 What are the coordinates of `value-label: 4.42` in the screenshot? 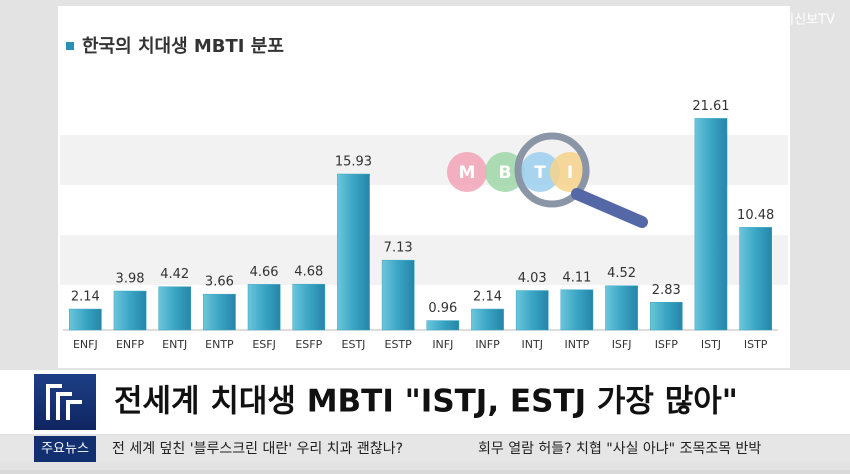 It's located at (174, 274).